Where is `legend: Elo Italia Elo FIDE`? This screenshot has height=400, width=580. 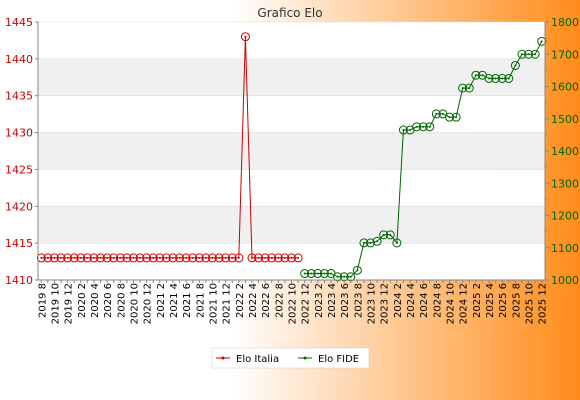
legend: Elo Italia Elo FIDE is located at coordinates (290, 358).